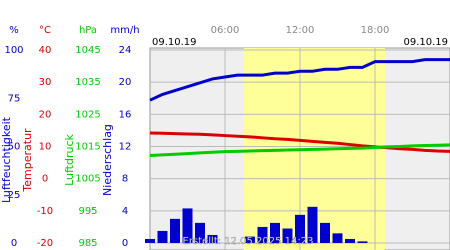  Describe the element at coordinates (87, 82) in the screenshot. I see `y-tick-label: 1035` at that location.